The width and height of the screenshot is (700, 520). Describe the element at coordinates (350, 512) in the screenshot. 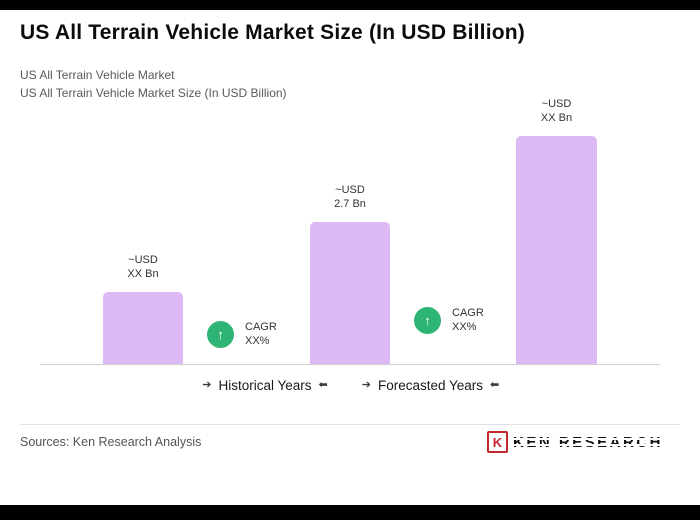

I see `bottom-accent-bar` at that location.